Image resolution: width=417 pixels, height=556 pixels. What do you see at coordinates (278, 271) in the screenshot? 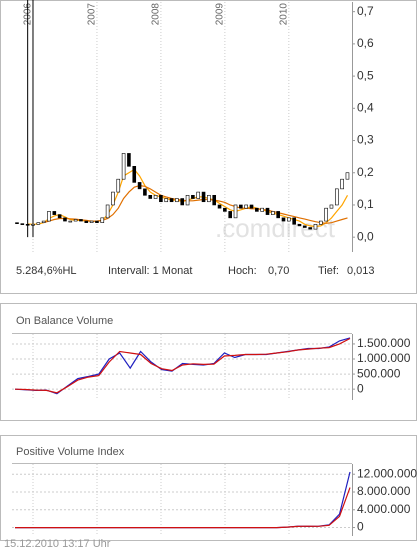
I see `stat-high: 0,70` at bounding box center [278, 271].